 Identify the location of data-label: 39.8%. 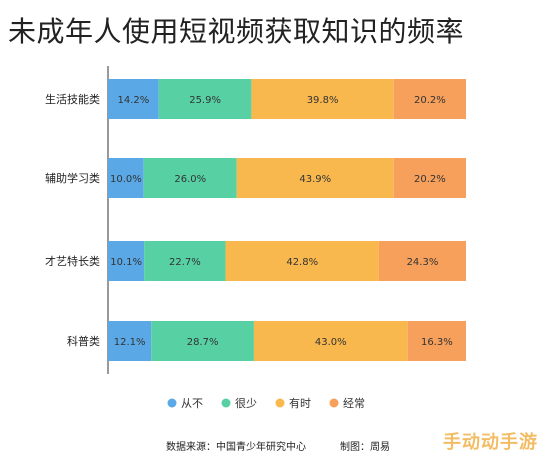
(323, 100).